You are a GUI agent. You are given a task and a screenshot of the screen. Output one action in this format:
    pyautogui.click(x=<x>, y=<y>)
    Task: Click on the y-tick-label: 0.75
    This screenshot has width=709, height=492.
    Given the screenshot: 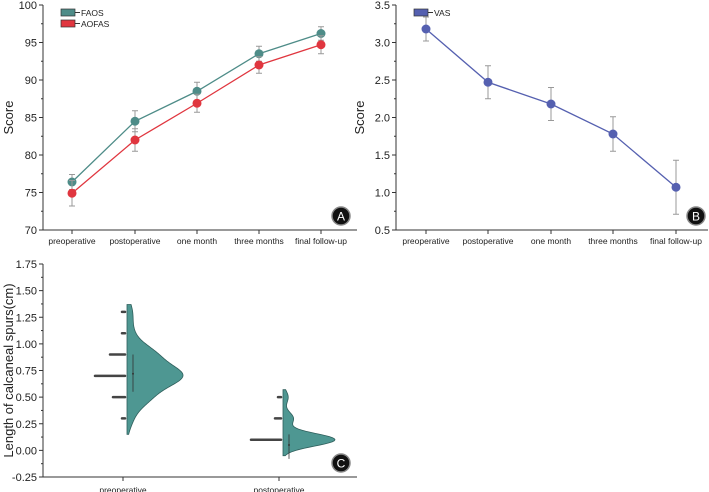 What is the action you would take?
    pyautogui.click(x=26, y=372)
    